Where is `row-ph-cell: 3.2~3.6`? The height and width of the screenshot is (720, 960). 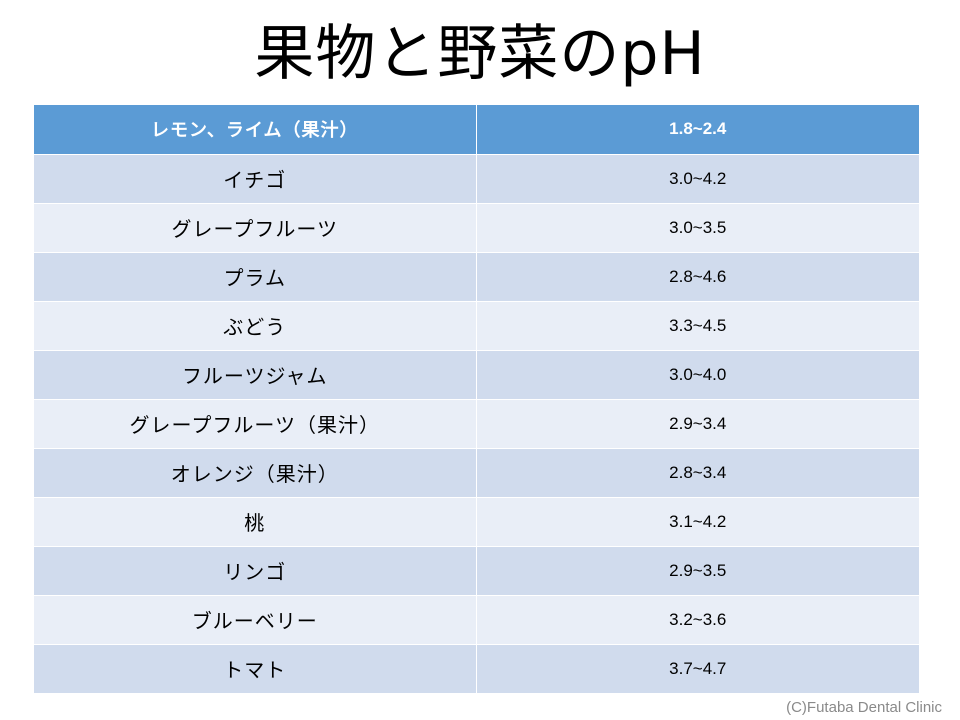 row-ph-cell: 3.2~3.6 is located at coordinates (697, 620).